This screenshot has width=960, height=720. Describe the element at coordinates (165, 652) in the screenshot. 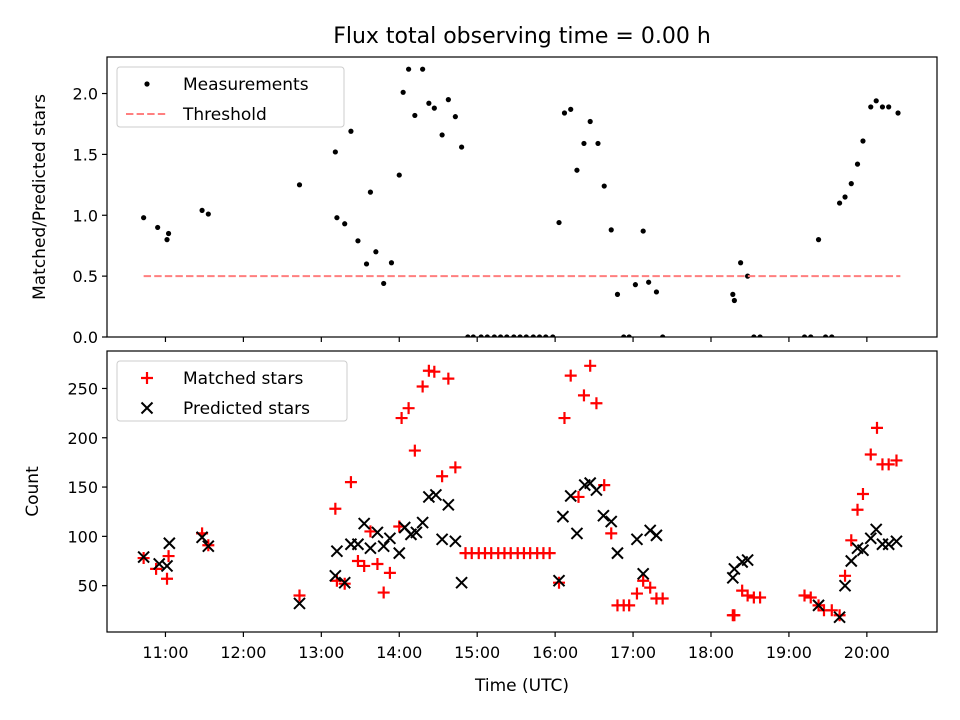

I see `x-tick-label: 11:00` at that location.